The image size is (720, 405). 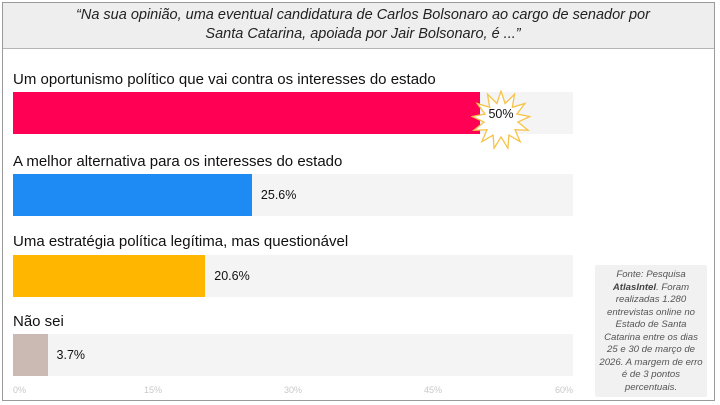 What do you see at coordinates (232, 276) in the screenshot?
I see `value-label: 20.6%` at bounding box center [232, 276].